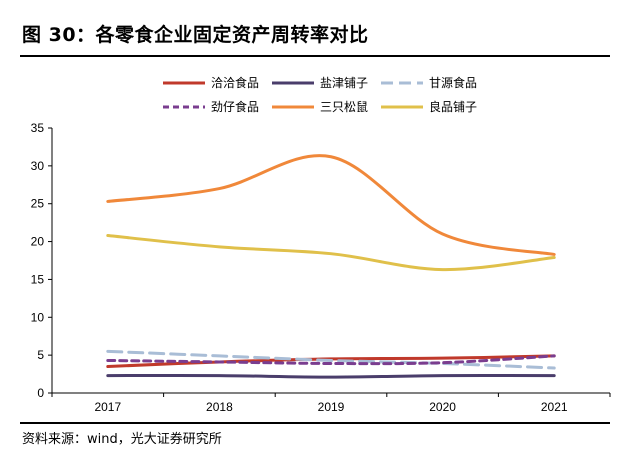  Describe the element at coordinates (40, 355) in the screenshot. I see `y-tick-label: 5` at that location.